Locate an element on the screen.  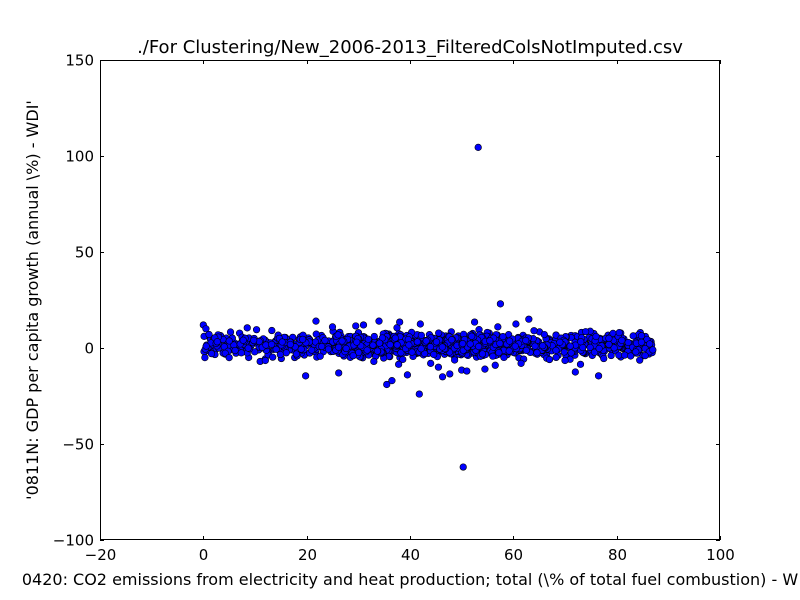
x-tick-label: 60 is located at coordinates (513, 555).